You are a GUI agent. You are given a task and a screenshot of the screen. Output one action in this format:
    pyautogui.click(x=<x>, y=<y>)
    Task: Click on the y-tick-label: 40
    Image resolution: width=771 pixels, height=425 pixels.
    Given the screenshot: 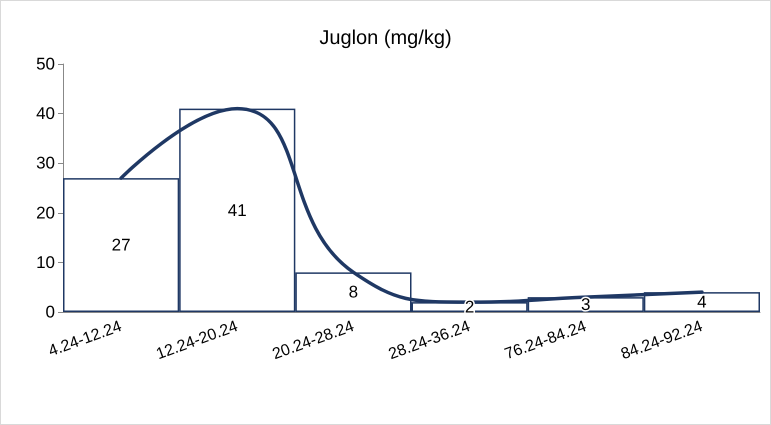 What is the action you would take?
    pyautogui.click(x=45, y=114)
    